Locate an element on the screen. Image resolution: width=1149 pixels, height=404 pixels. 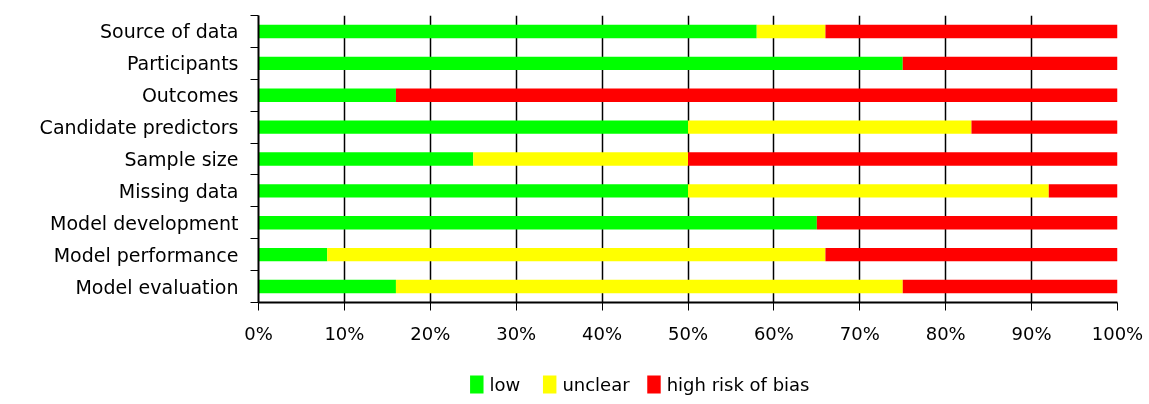
y-tick-label: Candidate predictors is located at coordinates (139, 127).